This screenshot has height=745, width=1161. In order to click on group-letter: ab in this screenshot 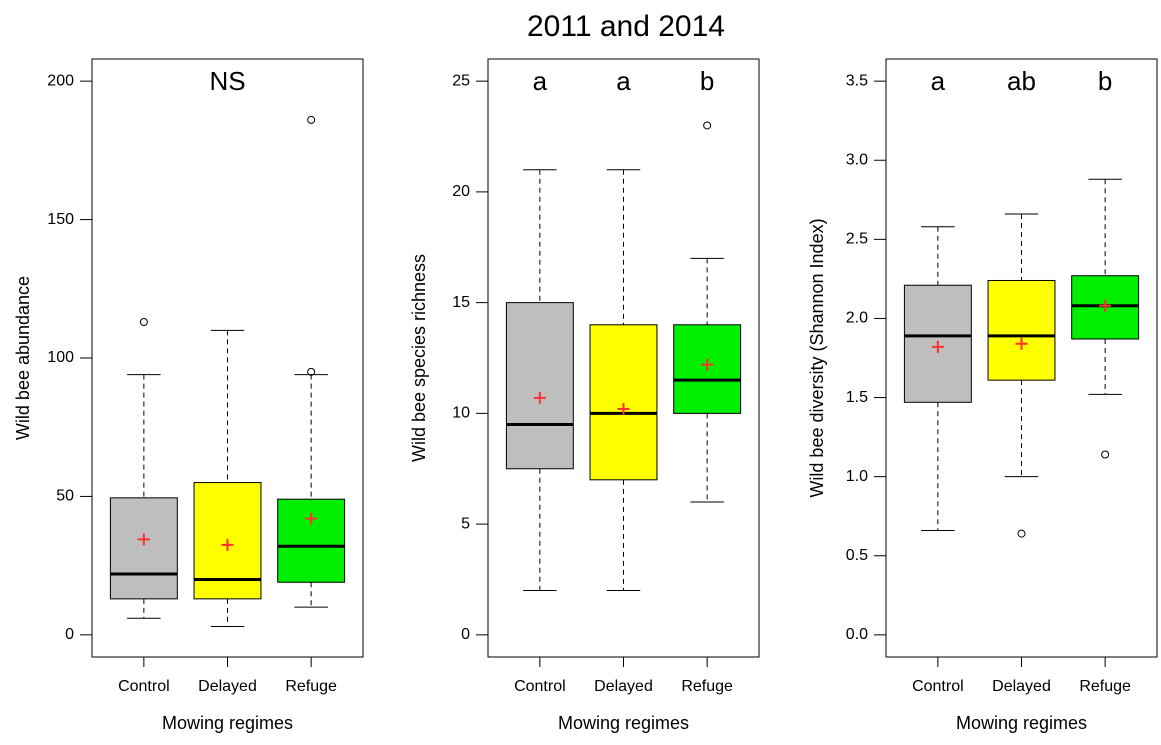, I will do `click(1021, 81)`.